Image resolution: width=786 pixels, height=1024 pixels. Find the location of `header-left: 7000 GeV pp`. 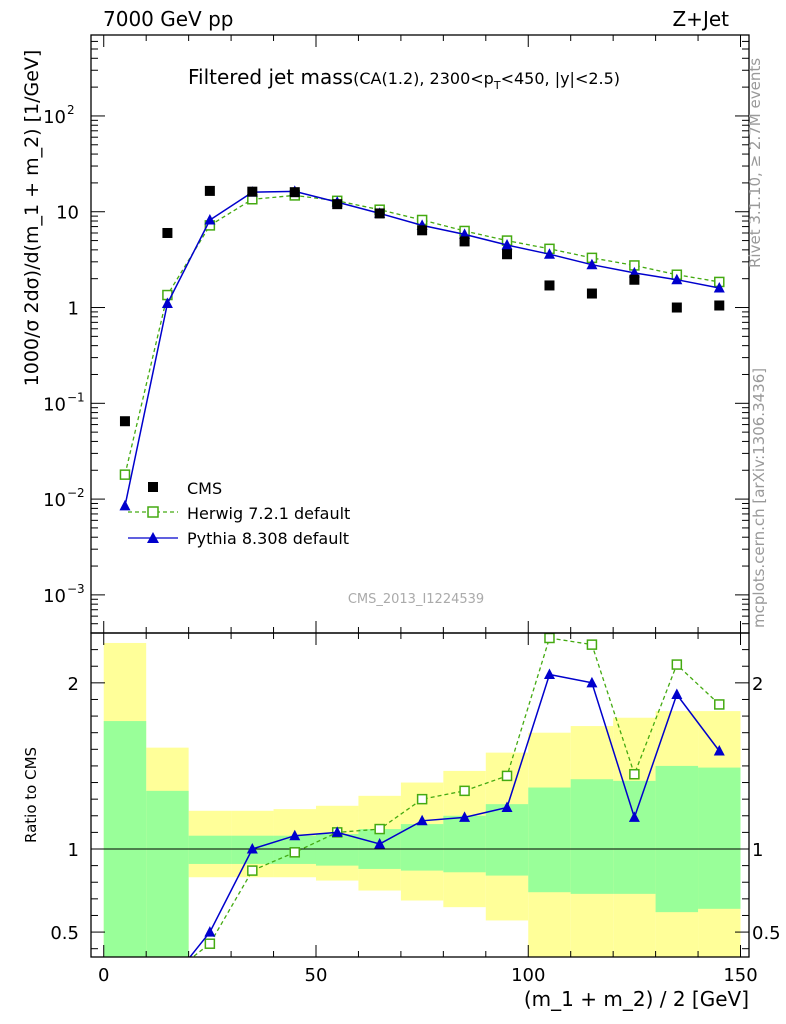

header-left: 7000 GeV pp is located at coordinates (168, 19).